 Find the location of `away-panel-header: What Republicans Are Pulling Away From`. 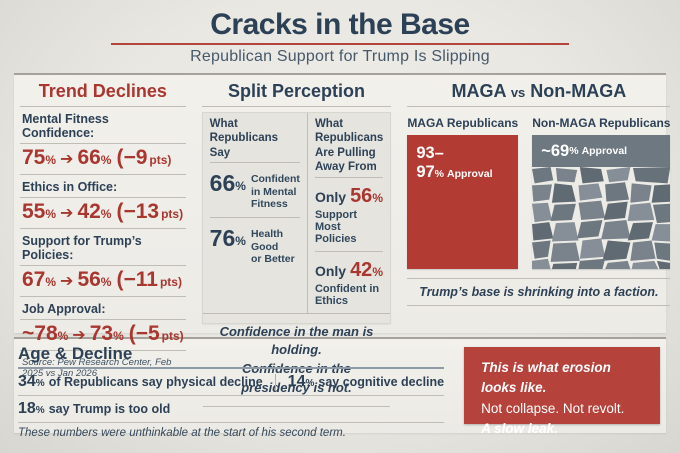

away-panel-header: What Republicans Are Pulling Away From is located at coordinates (348, 145).